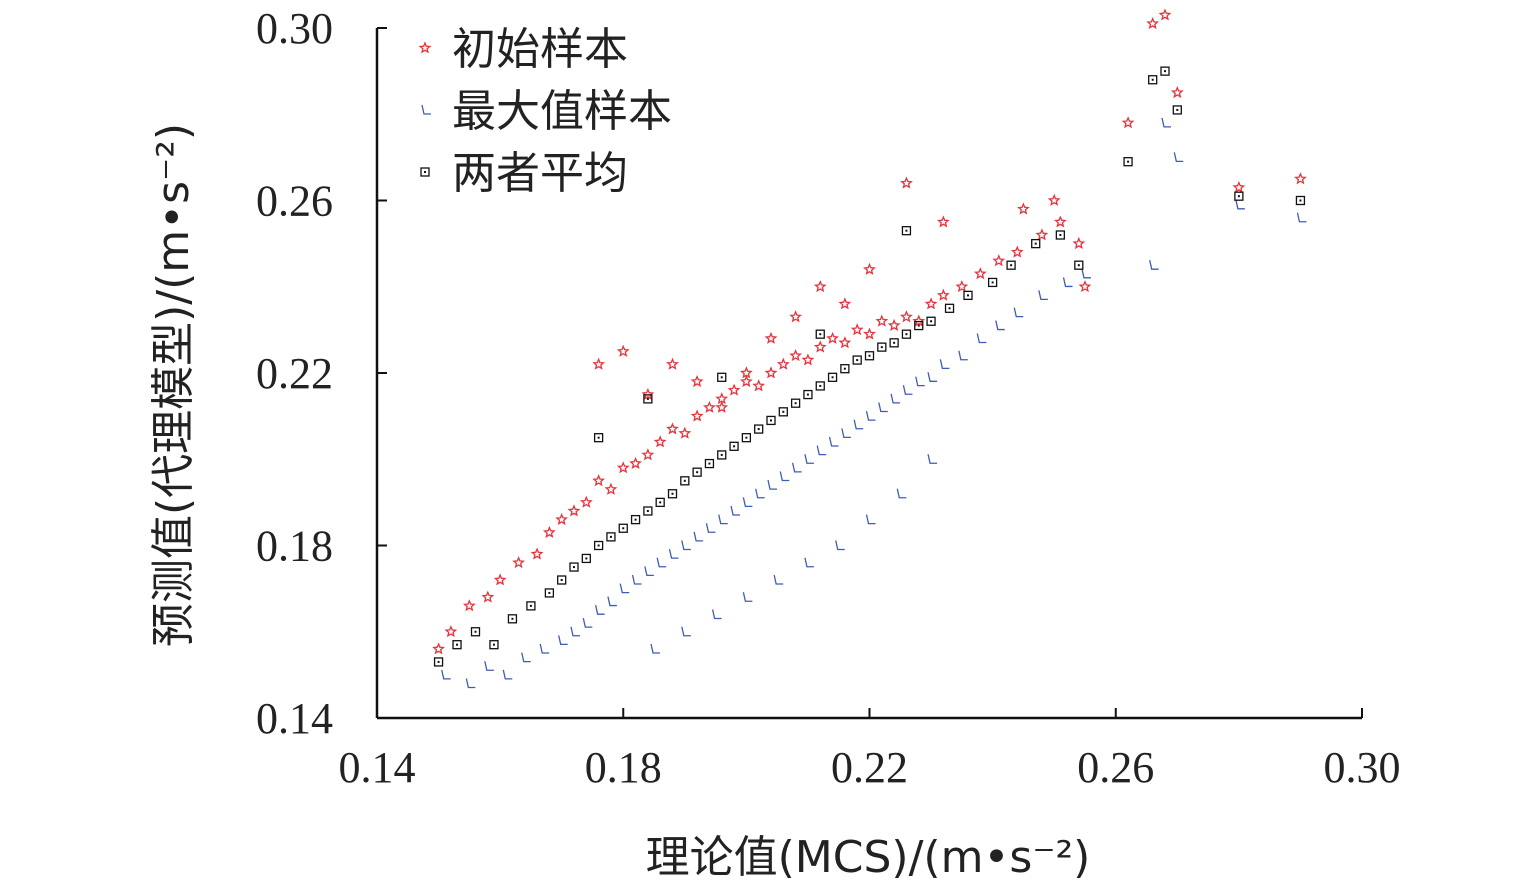  I want to click on legend-item: 两者平均, so click(524, 173).